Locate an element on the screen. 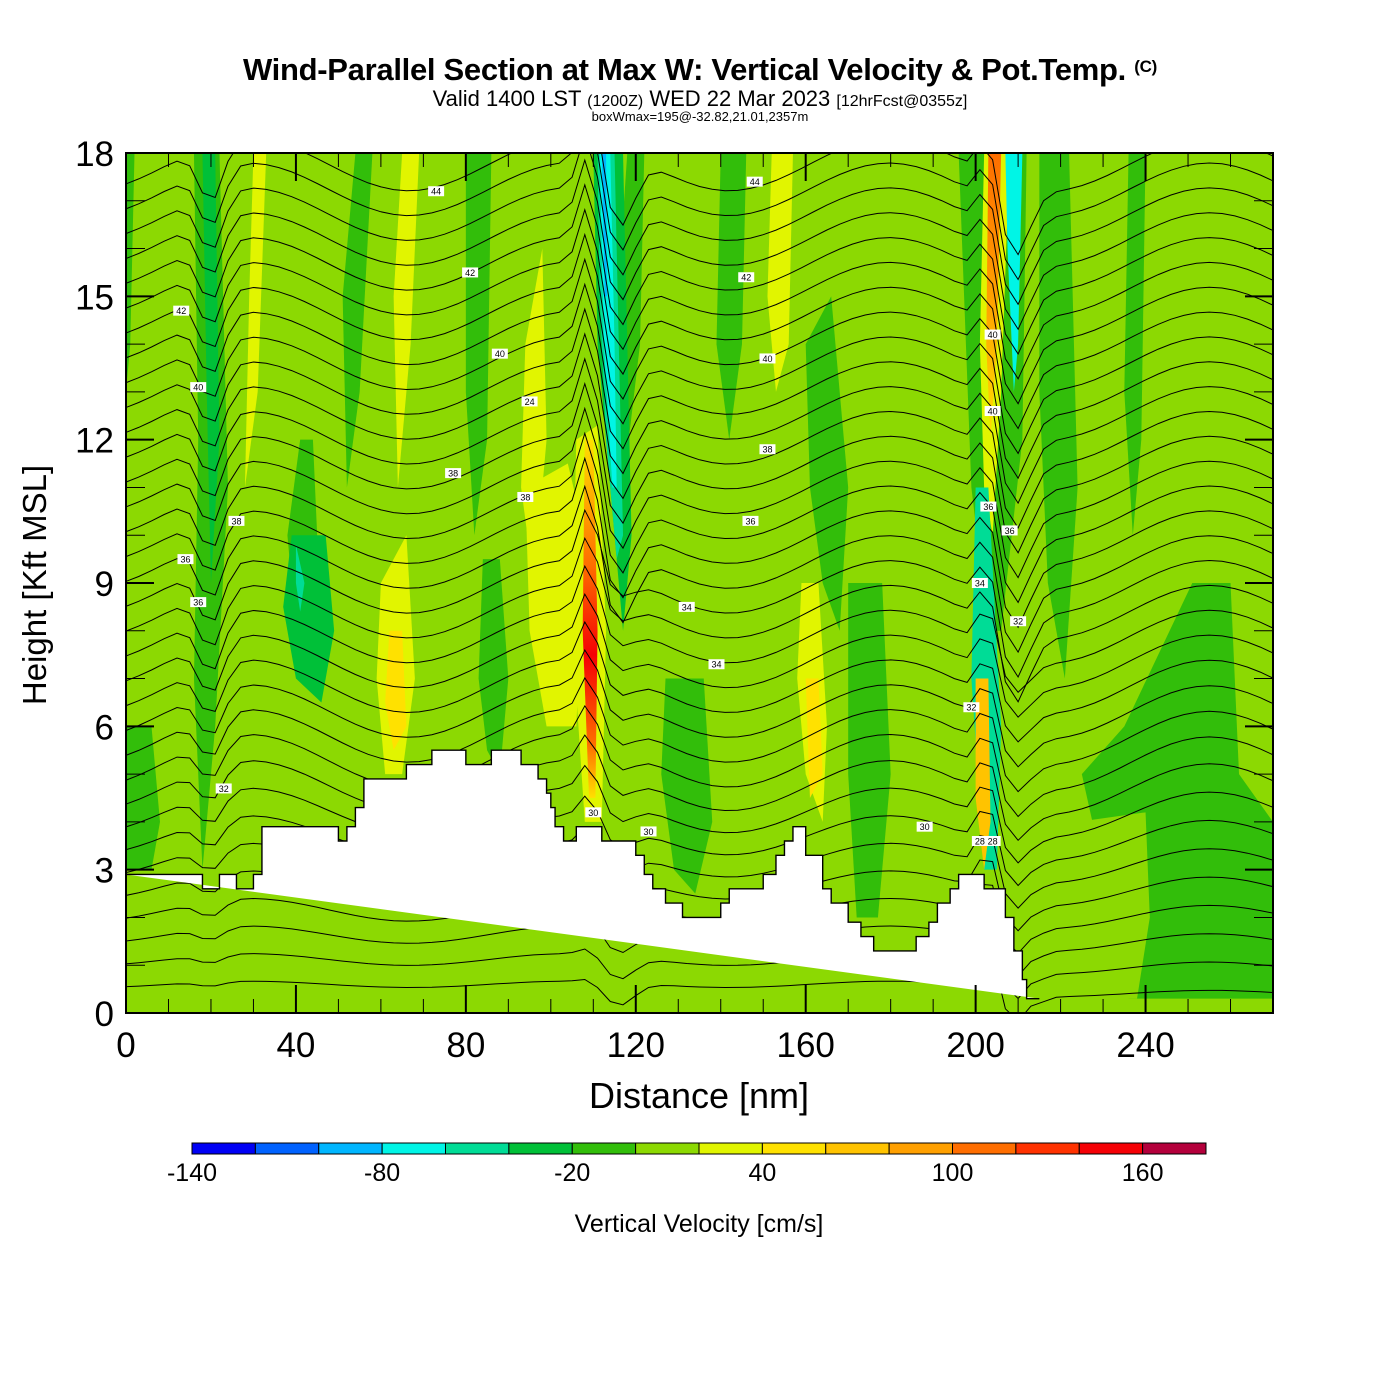 This screenshot has width=1400, height=1400. x-axis-label: Distance [nm] is located at coordinates (699, 1095).